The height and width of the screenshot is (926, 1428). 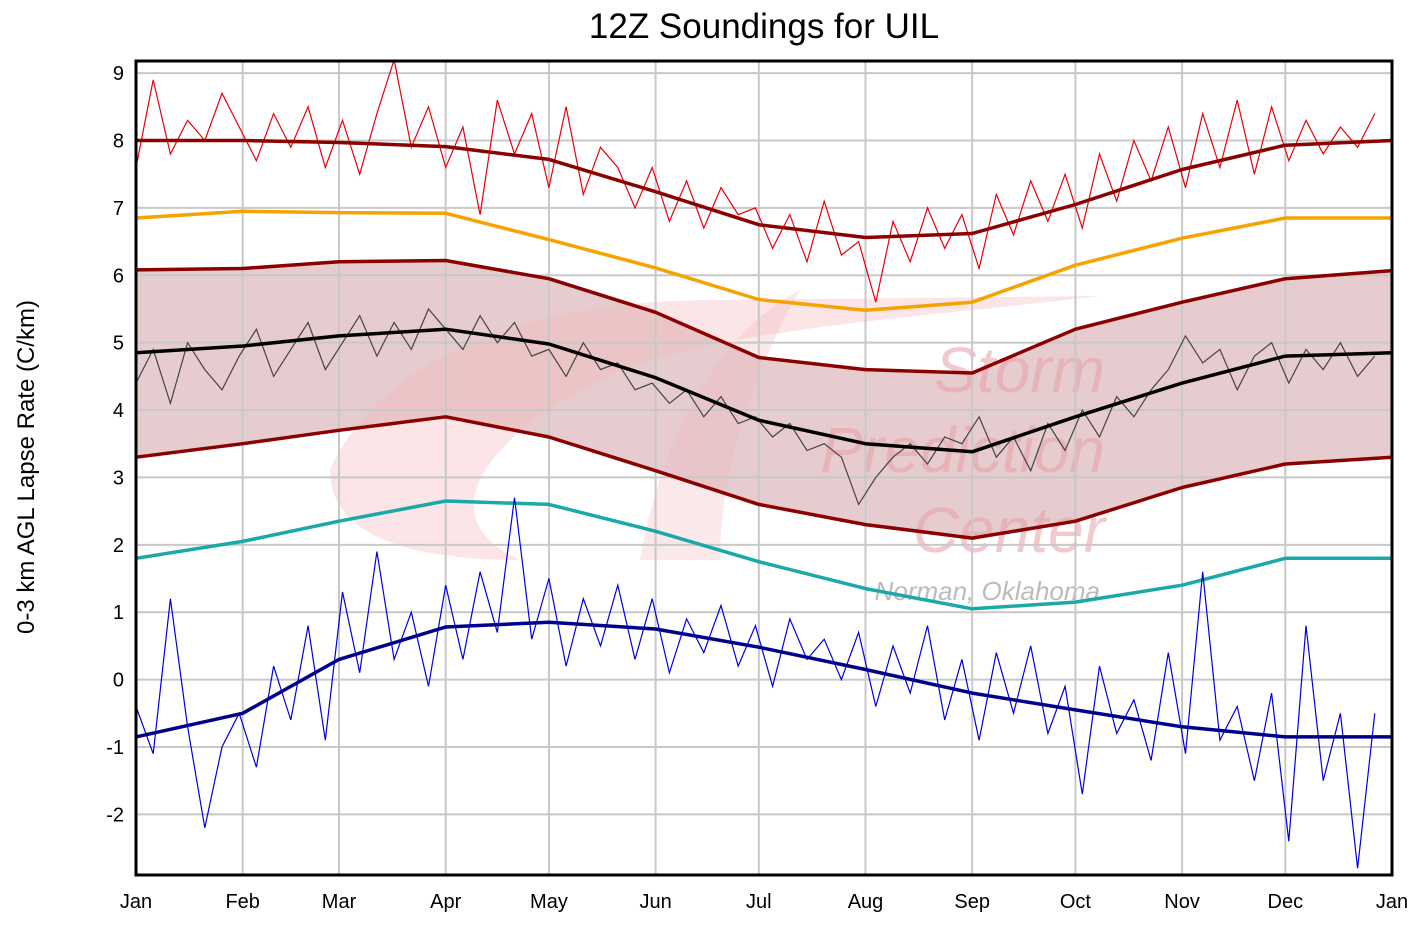 I want to click on y-tick-label: 1, so click(x=118, y=613).